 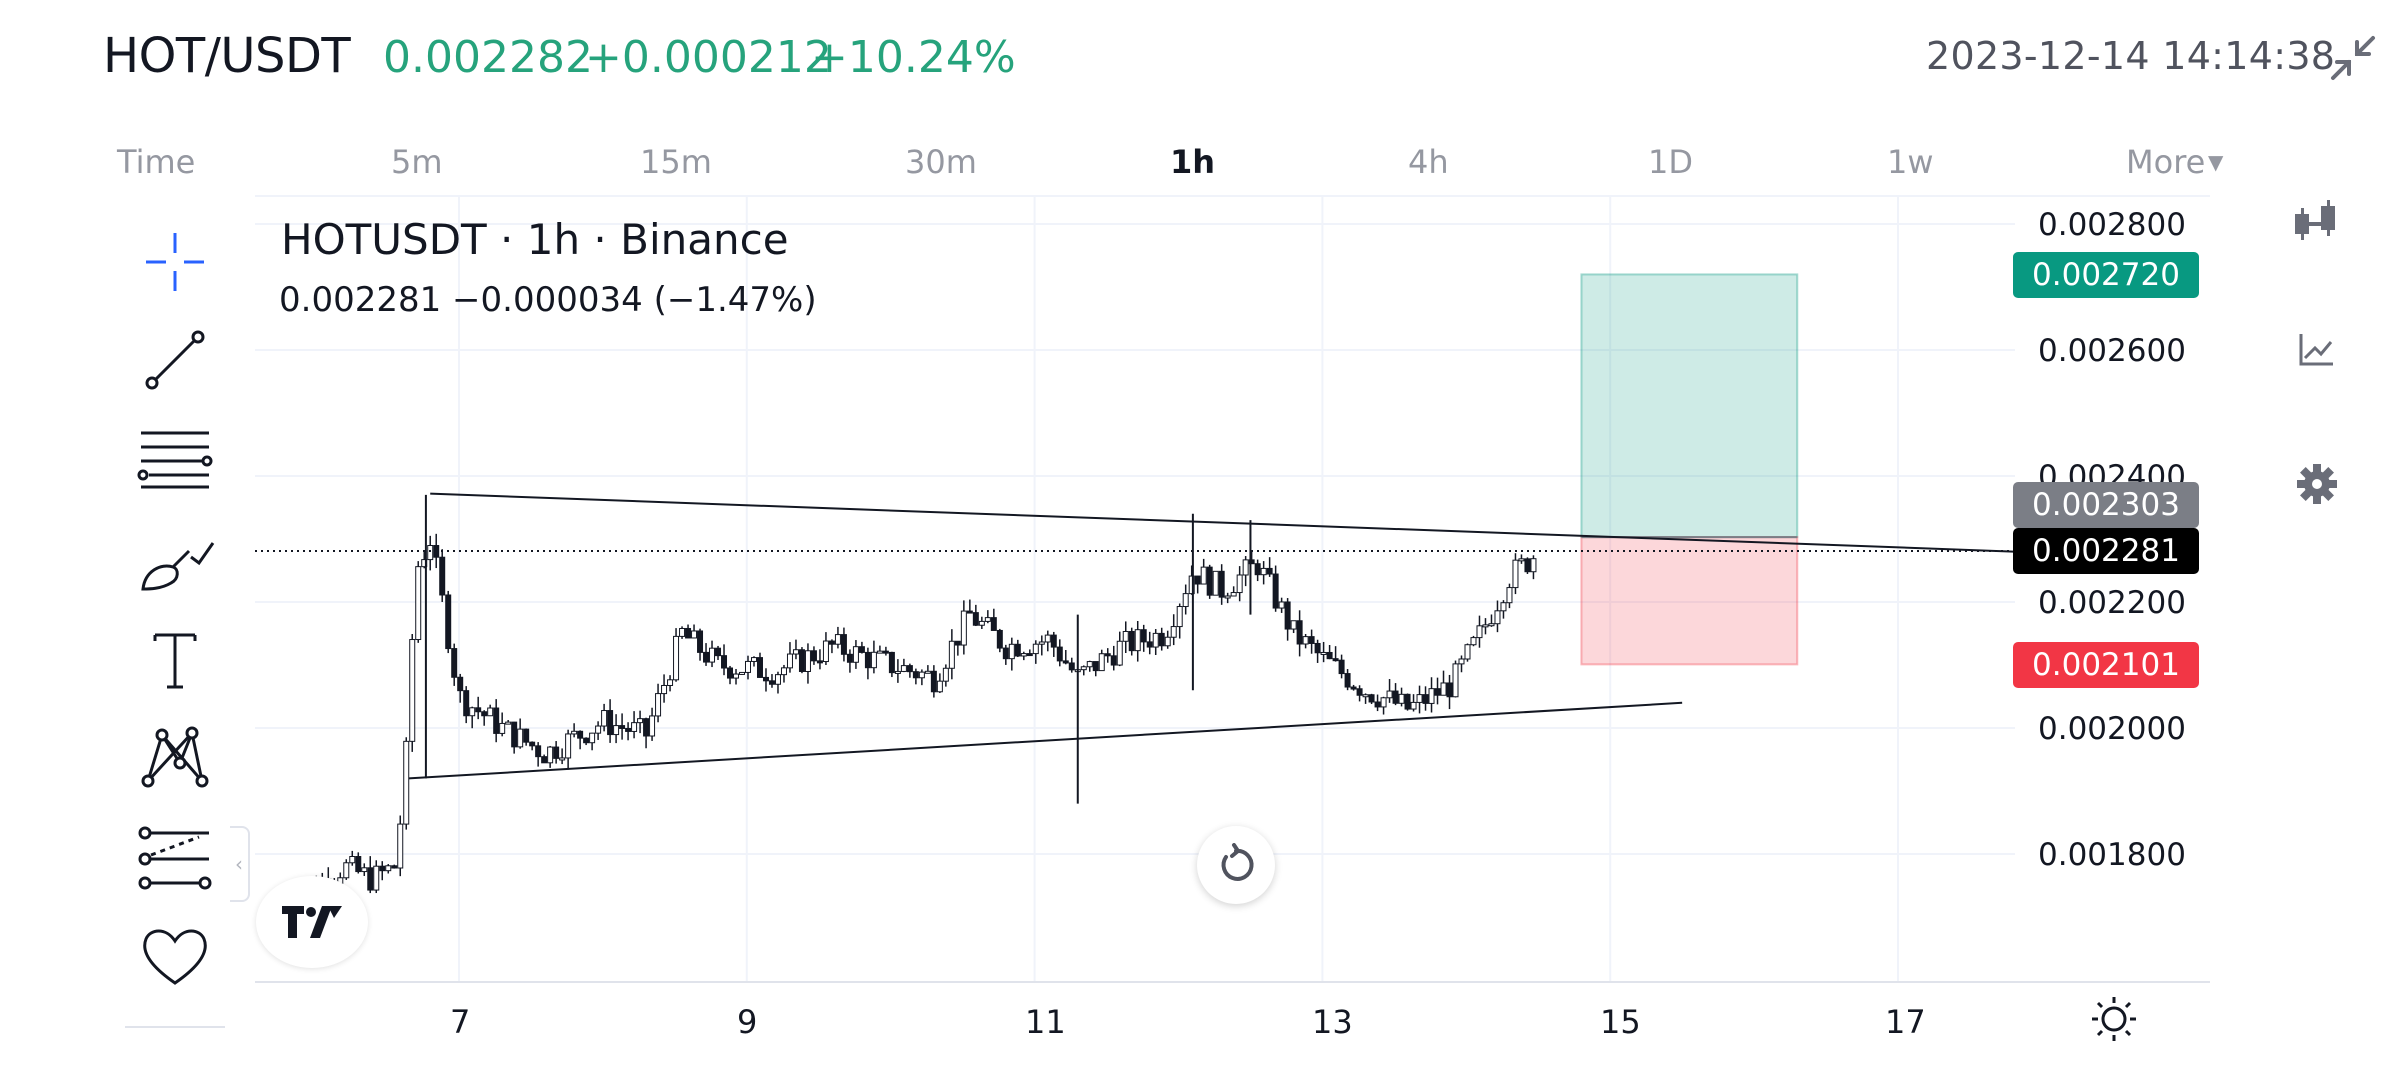 I want to click on indicators-icon, so click(x=2316, y=350).